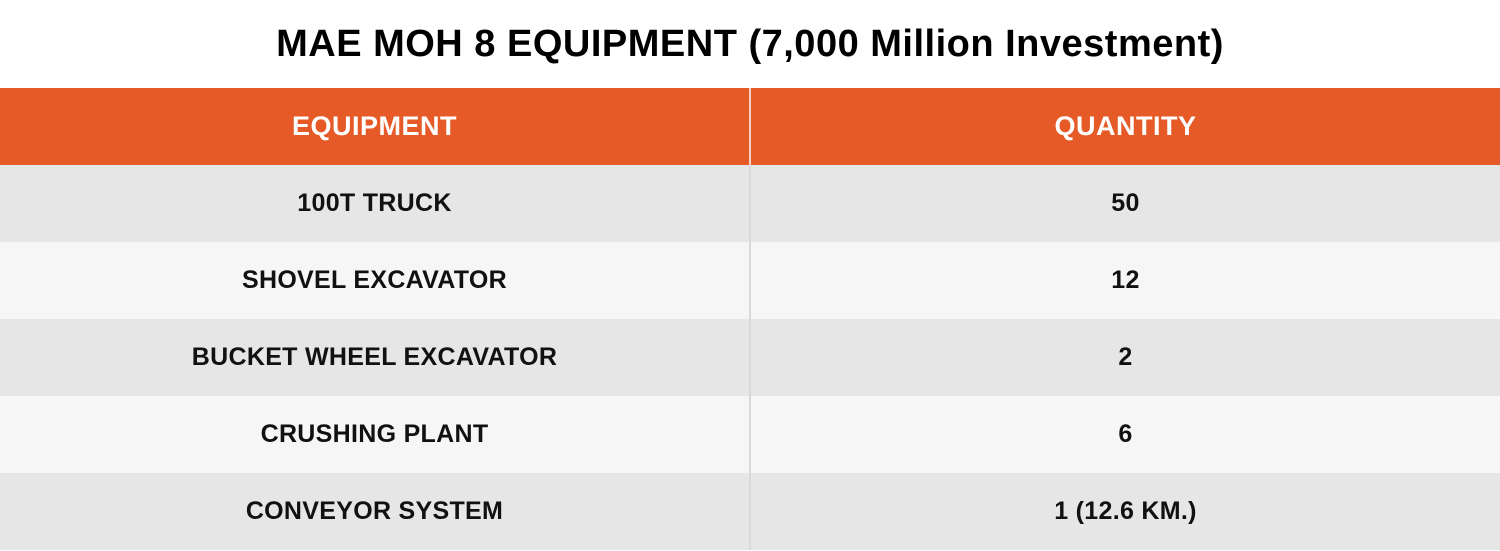 This screenshot has height=551, width=1500. Describe the element at coordinates (375, 511) in the screenshot. I see `equipment-cell: CONVEYOR SYSTEM` at that location.